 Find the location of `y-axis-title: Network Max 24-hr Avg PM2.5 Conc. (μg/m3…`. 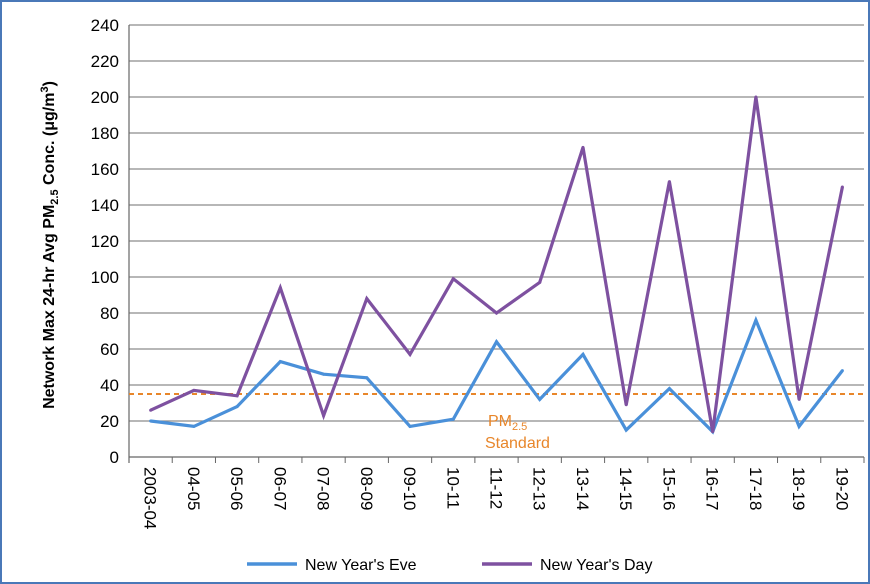

y-axis-title: Network Max 24-hr Avg PM2.5 Conc. (μg/m3… is located at coordinates (50, 245).